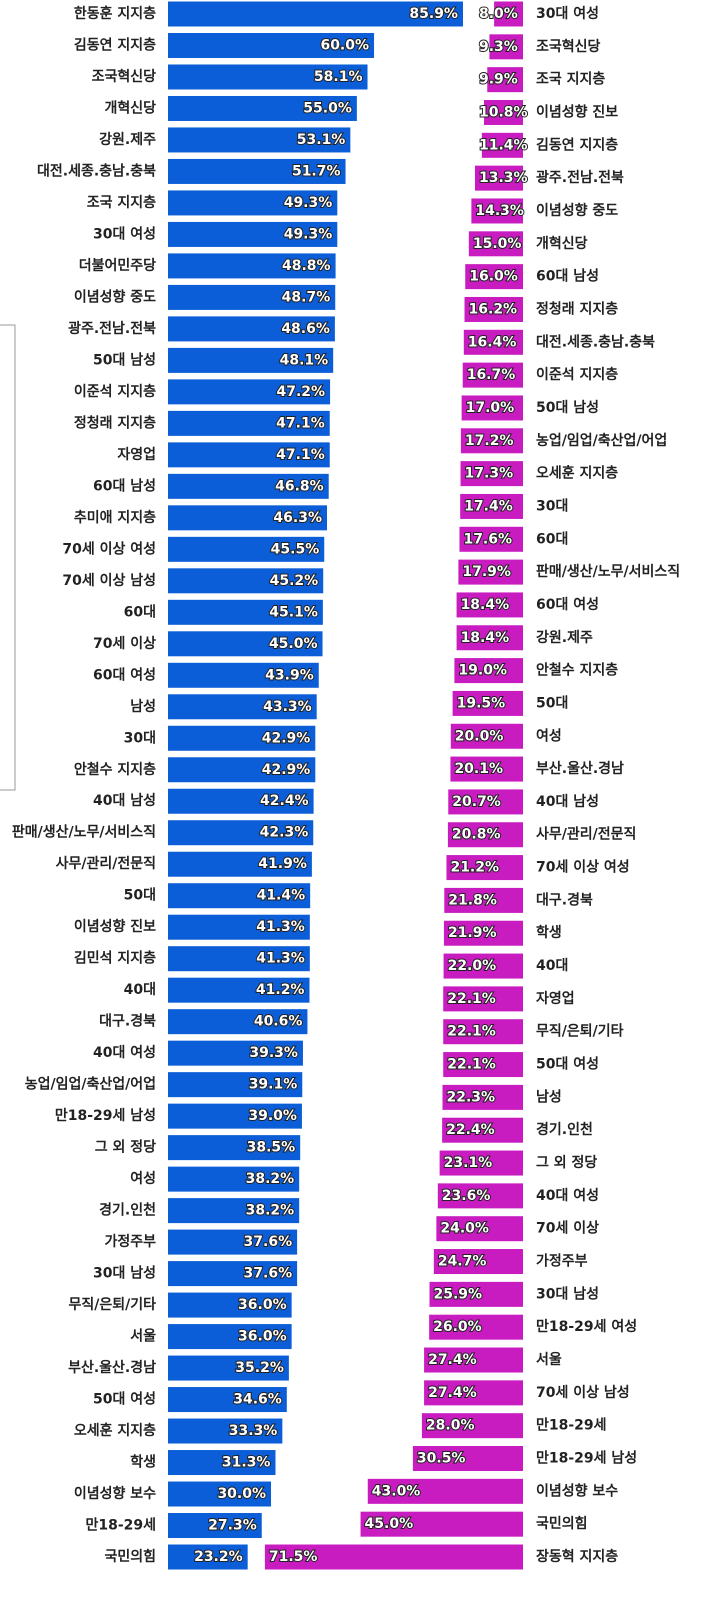 This screenshot has width=723, height=1613. What do you see at coordinates (452, 1360) in the screenshot?
I see `value-label: 27.4%` at bounding box center [452, 1360].